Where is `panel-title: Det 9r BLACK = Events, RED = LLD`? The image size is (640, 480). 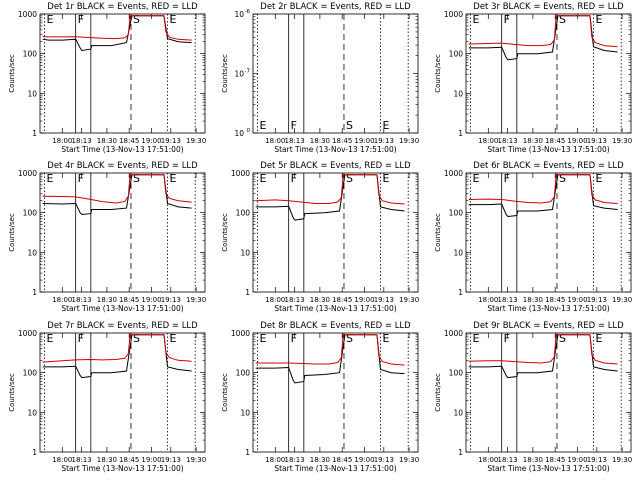
panel-title: Det 9r BLACK = Events, RED = LLD is located at coordinates (548, 326).